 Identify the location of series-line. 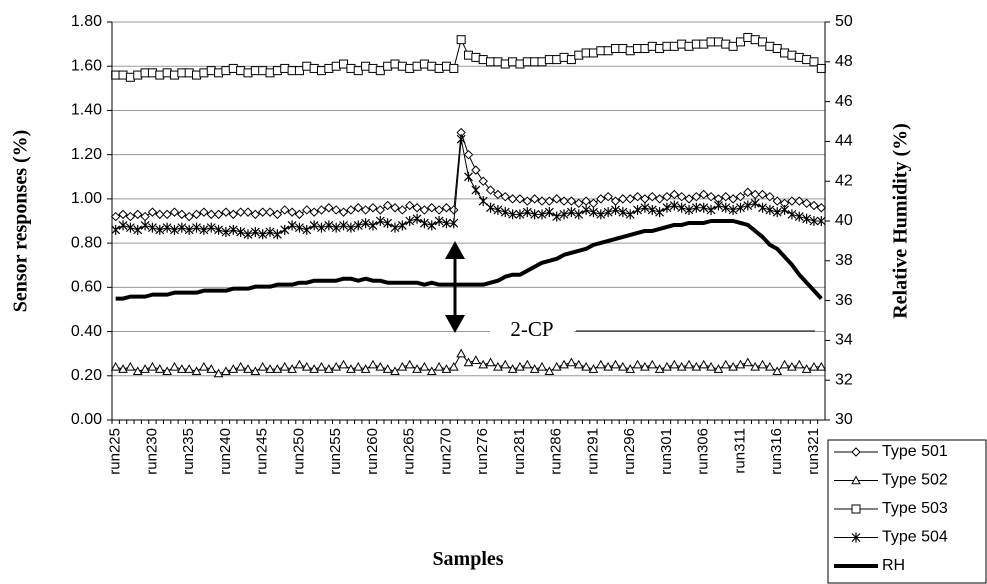
(469, 260).